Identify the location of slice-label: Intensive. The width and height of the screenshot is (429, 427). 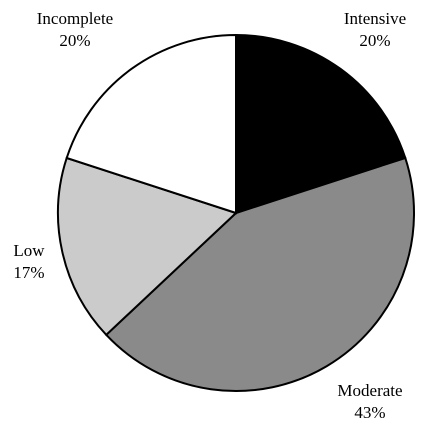
(375, 18).